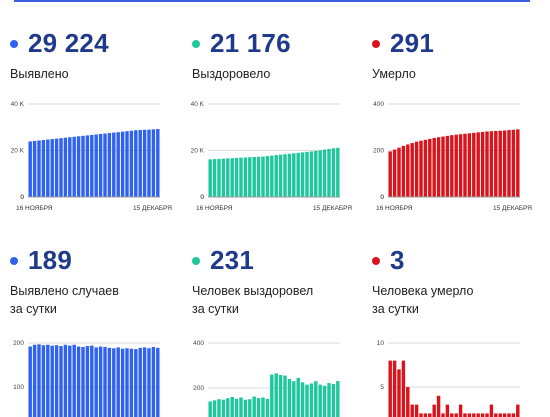  I want to click on stat-value: 291, so click(412, 43).